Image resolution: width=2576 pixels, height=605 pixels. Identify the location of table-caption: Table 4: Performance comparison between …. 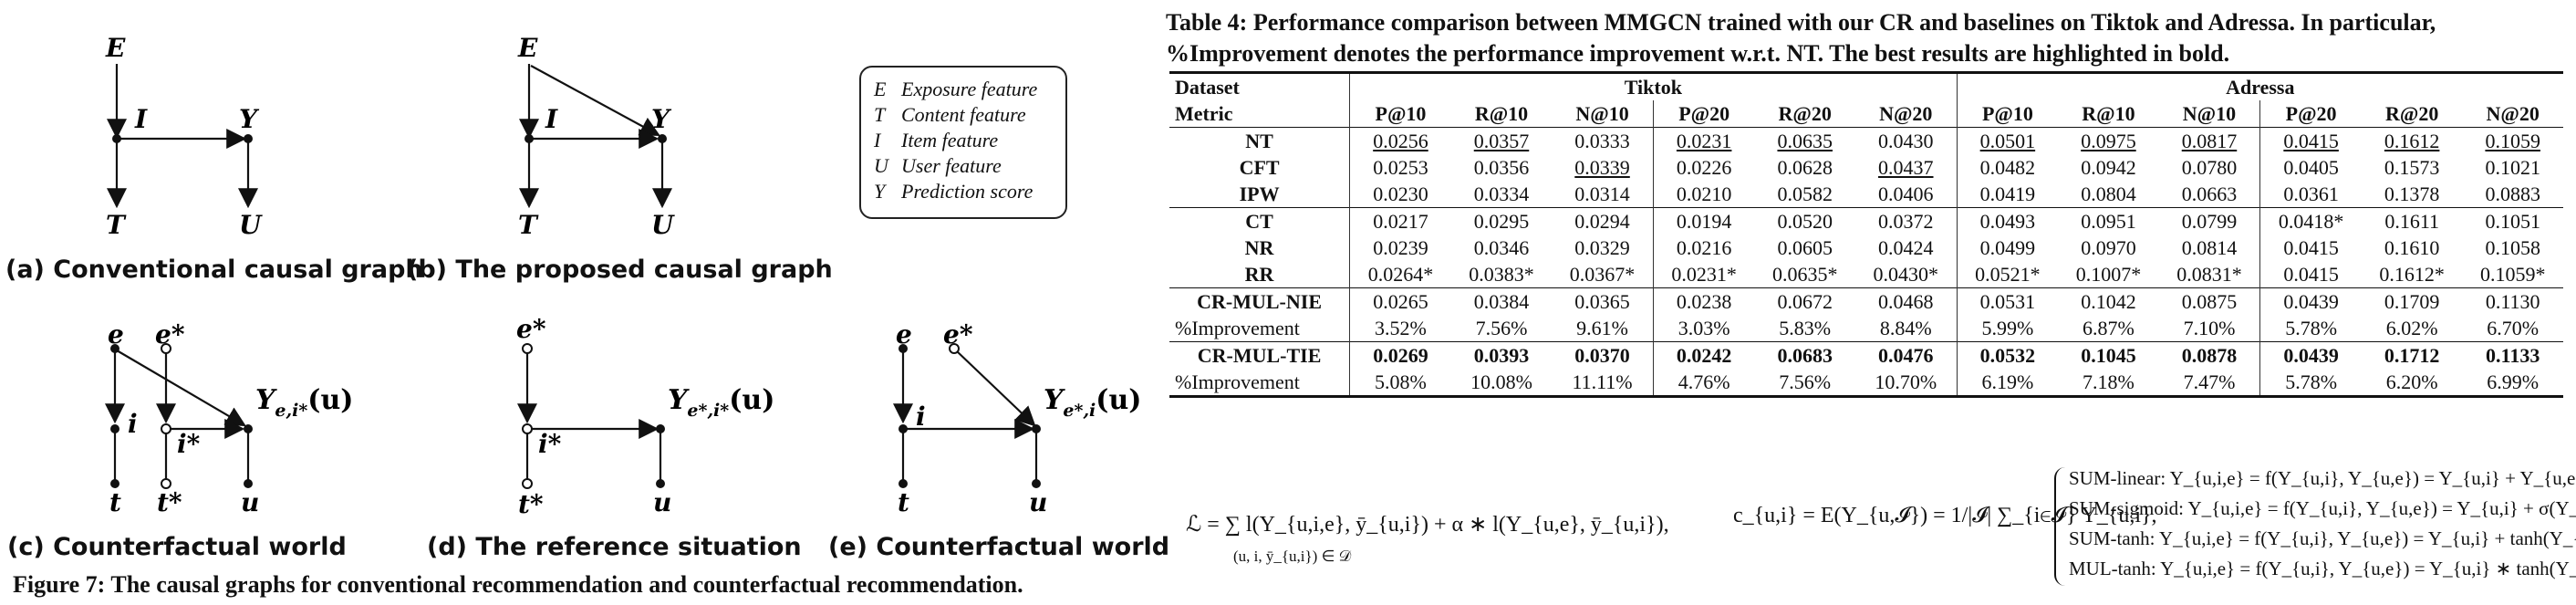
(1801, 38).